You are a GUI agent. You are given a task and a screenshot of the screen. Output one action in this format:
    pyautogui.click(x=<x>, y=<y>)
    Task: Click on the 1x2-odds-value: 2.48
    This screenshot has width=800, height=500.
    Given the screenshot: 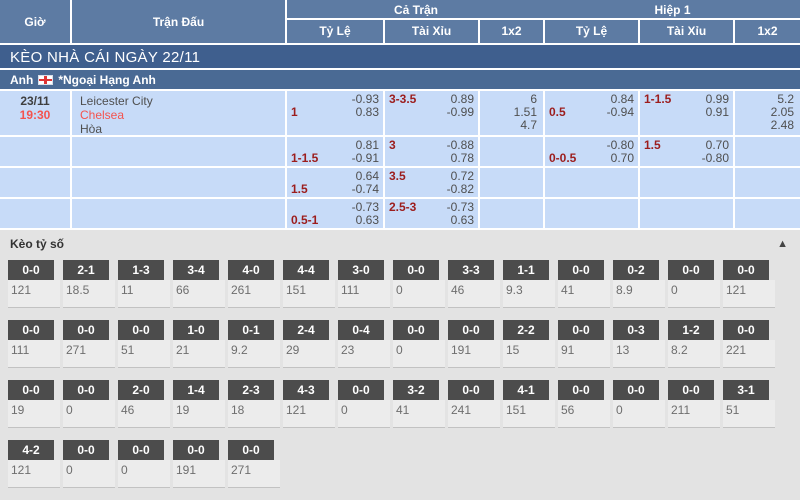 What is the action you would take?
    pyautogui.click(x=782, y=125)
    